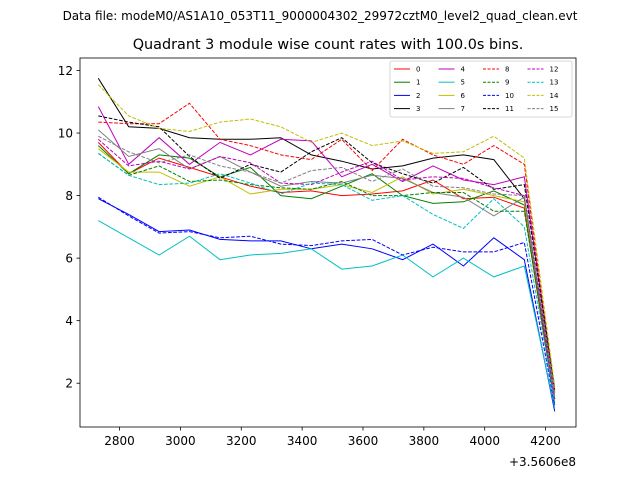  What do you see at coordinates (463, 109) in the screenshot?
I see `legend-label-7: 7` at bounding box center [463, 109].